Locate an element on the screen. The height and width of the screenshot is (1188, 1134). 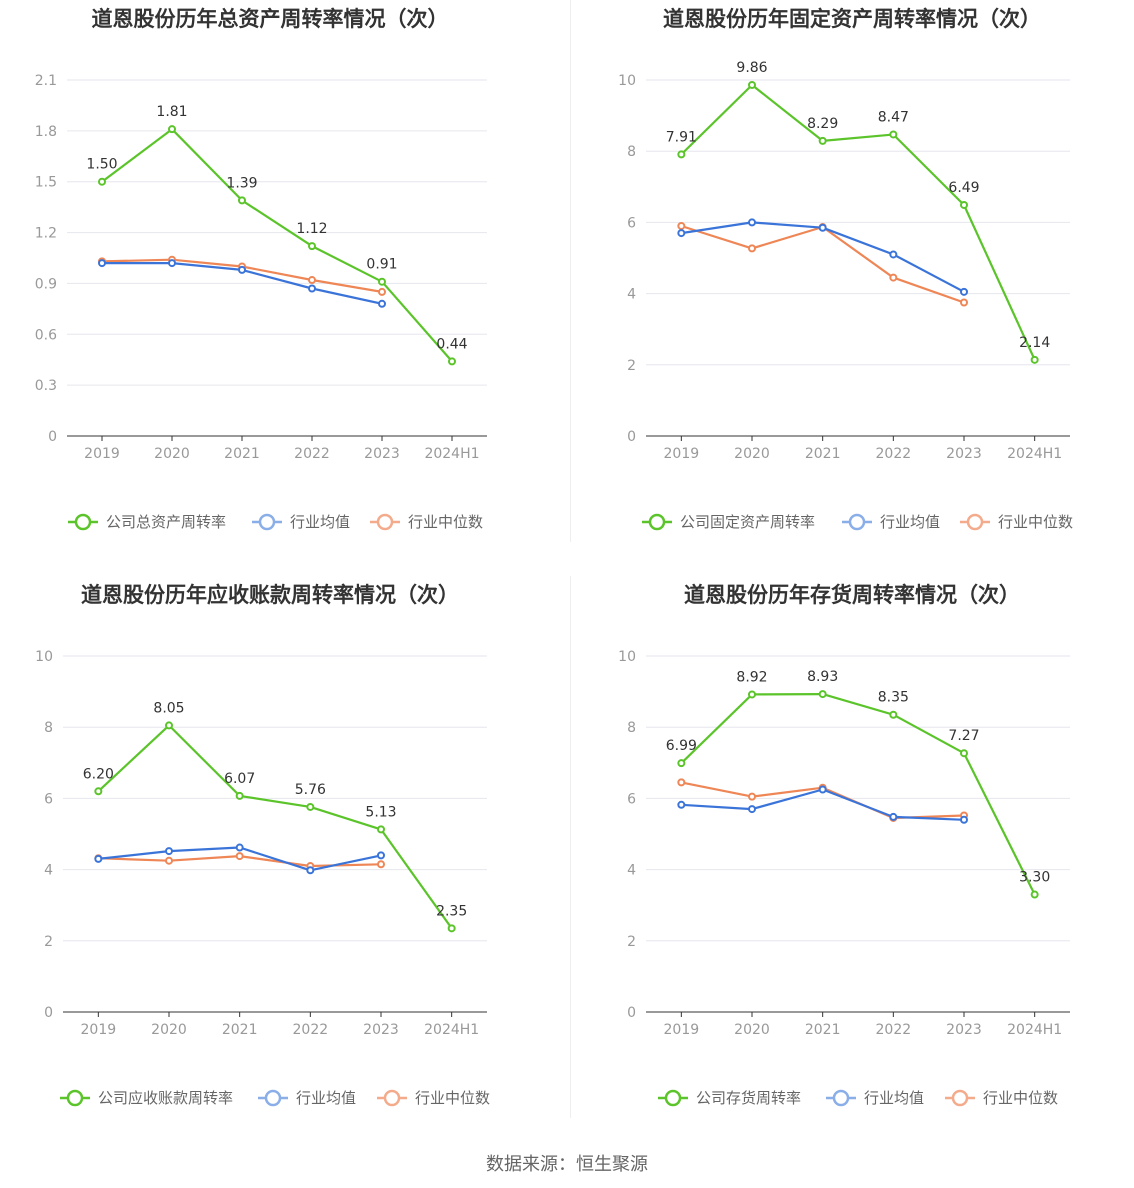
legend-label-company: 公司应收账款周转率 is located at coordinates (165, 1098).